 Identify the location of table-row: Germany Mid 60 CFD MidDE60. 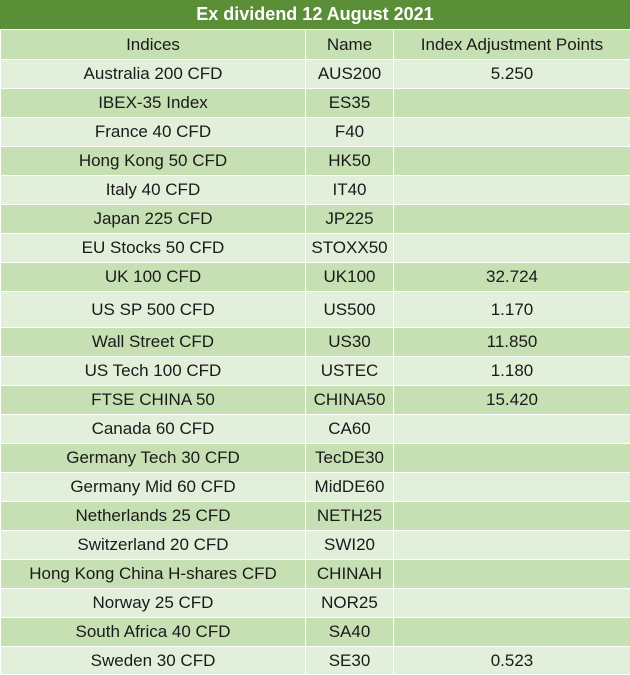
(315, 487).